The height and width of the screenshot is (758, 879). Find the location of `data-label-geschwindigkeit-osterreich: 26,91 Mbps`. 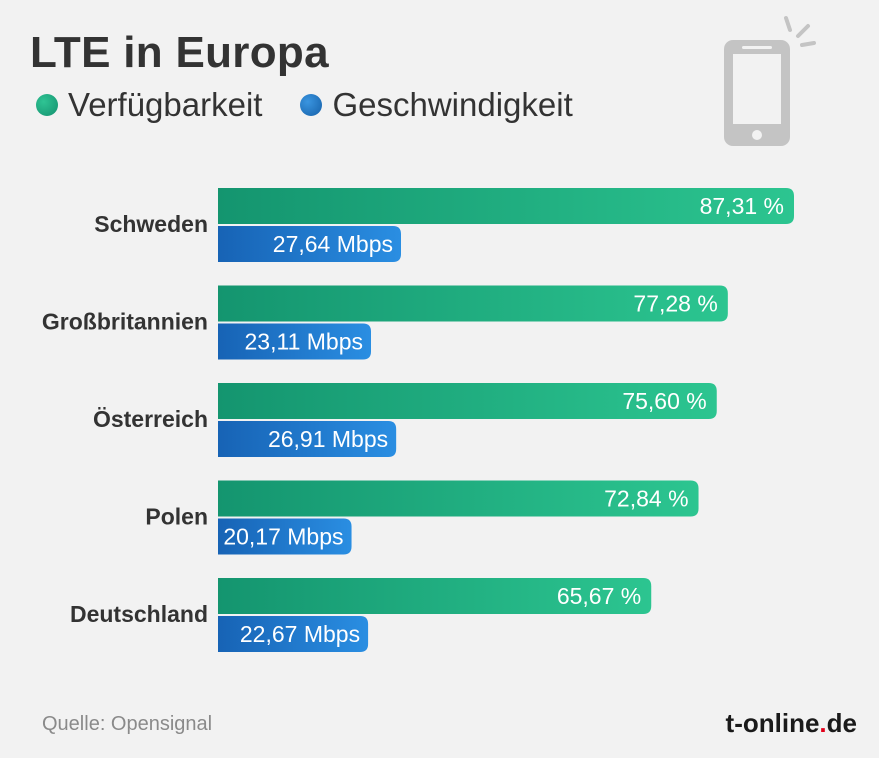

data-label-geschwindigkeit-osterreich: 26,91 Mbps is located at coordinates (328, 439).